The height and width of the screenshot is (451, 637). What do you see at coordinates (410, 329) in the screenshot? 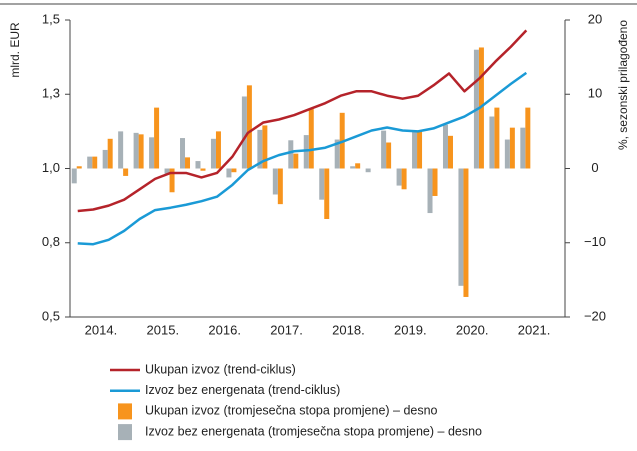
I see `x-tick-label: 2019.` at bounding box center [410, 329].